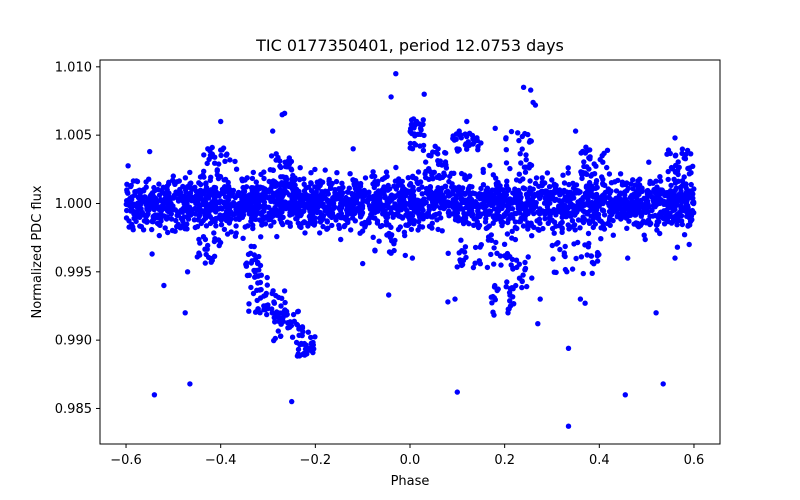 The image size is (800, 500). What do you see at coordinates (694, 460) in the screenshot?
I see `x-tick-label: 0.6` at bounding box center [694, 460].